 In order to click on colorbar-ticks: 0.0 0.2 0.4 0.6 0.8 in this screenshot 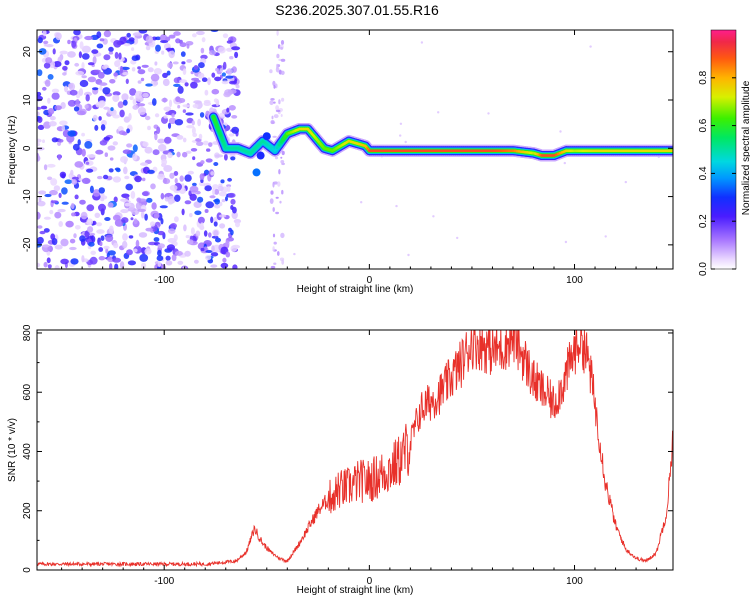, I will do `click(717, 173)`.